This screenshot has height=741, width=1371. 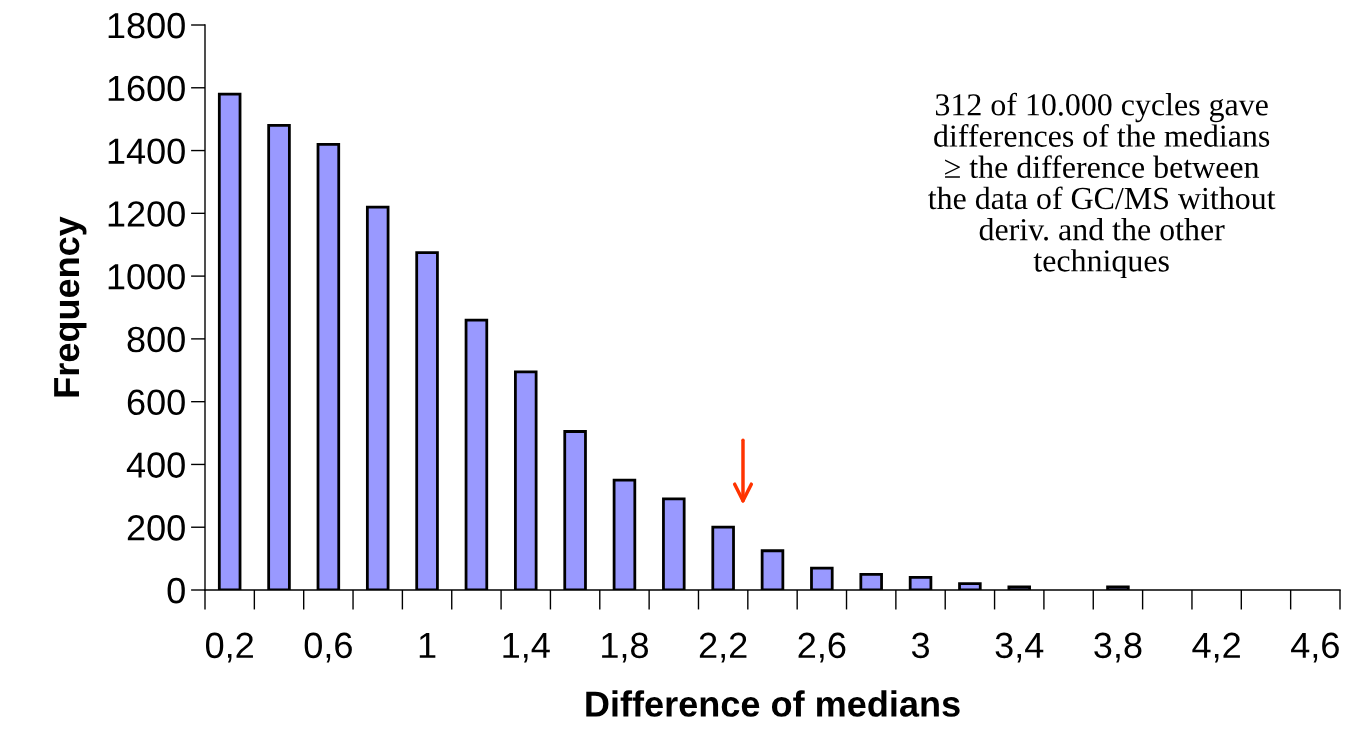 What do you see at coordinates (1216, 647) in the screenshot?
I see `x-tick-label: 4,2` at bounding box center [1216, 647].